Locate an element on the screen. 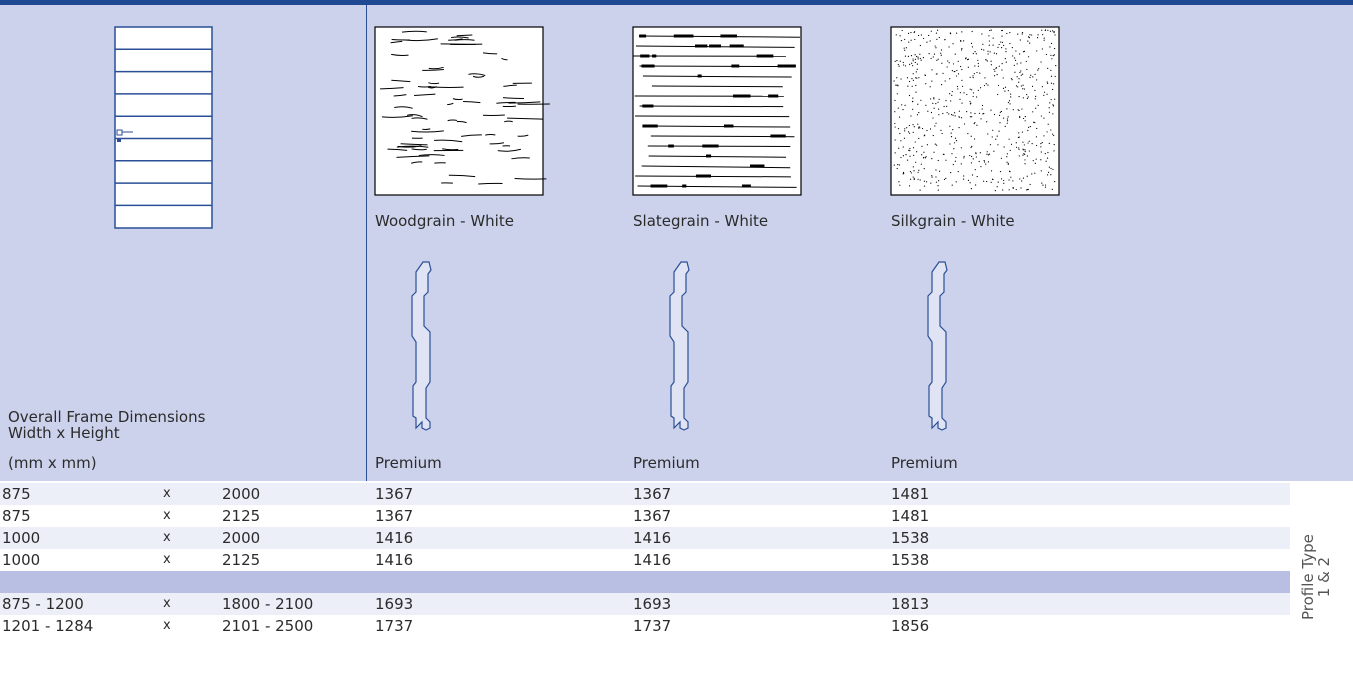 The image size is (1353, 677). handle is located at coordinates (119, 132).